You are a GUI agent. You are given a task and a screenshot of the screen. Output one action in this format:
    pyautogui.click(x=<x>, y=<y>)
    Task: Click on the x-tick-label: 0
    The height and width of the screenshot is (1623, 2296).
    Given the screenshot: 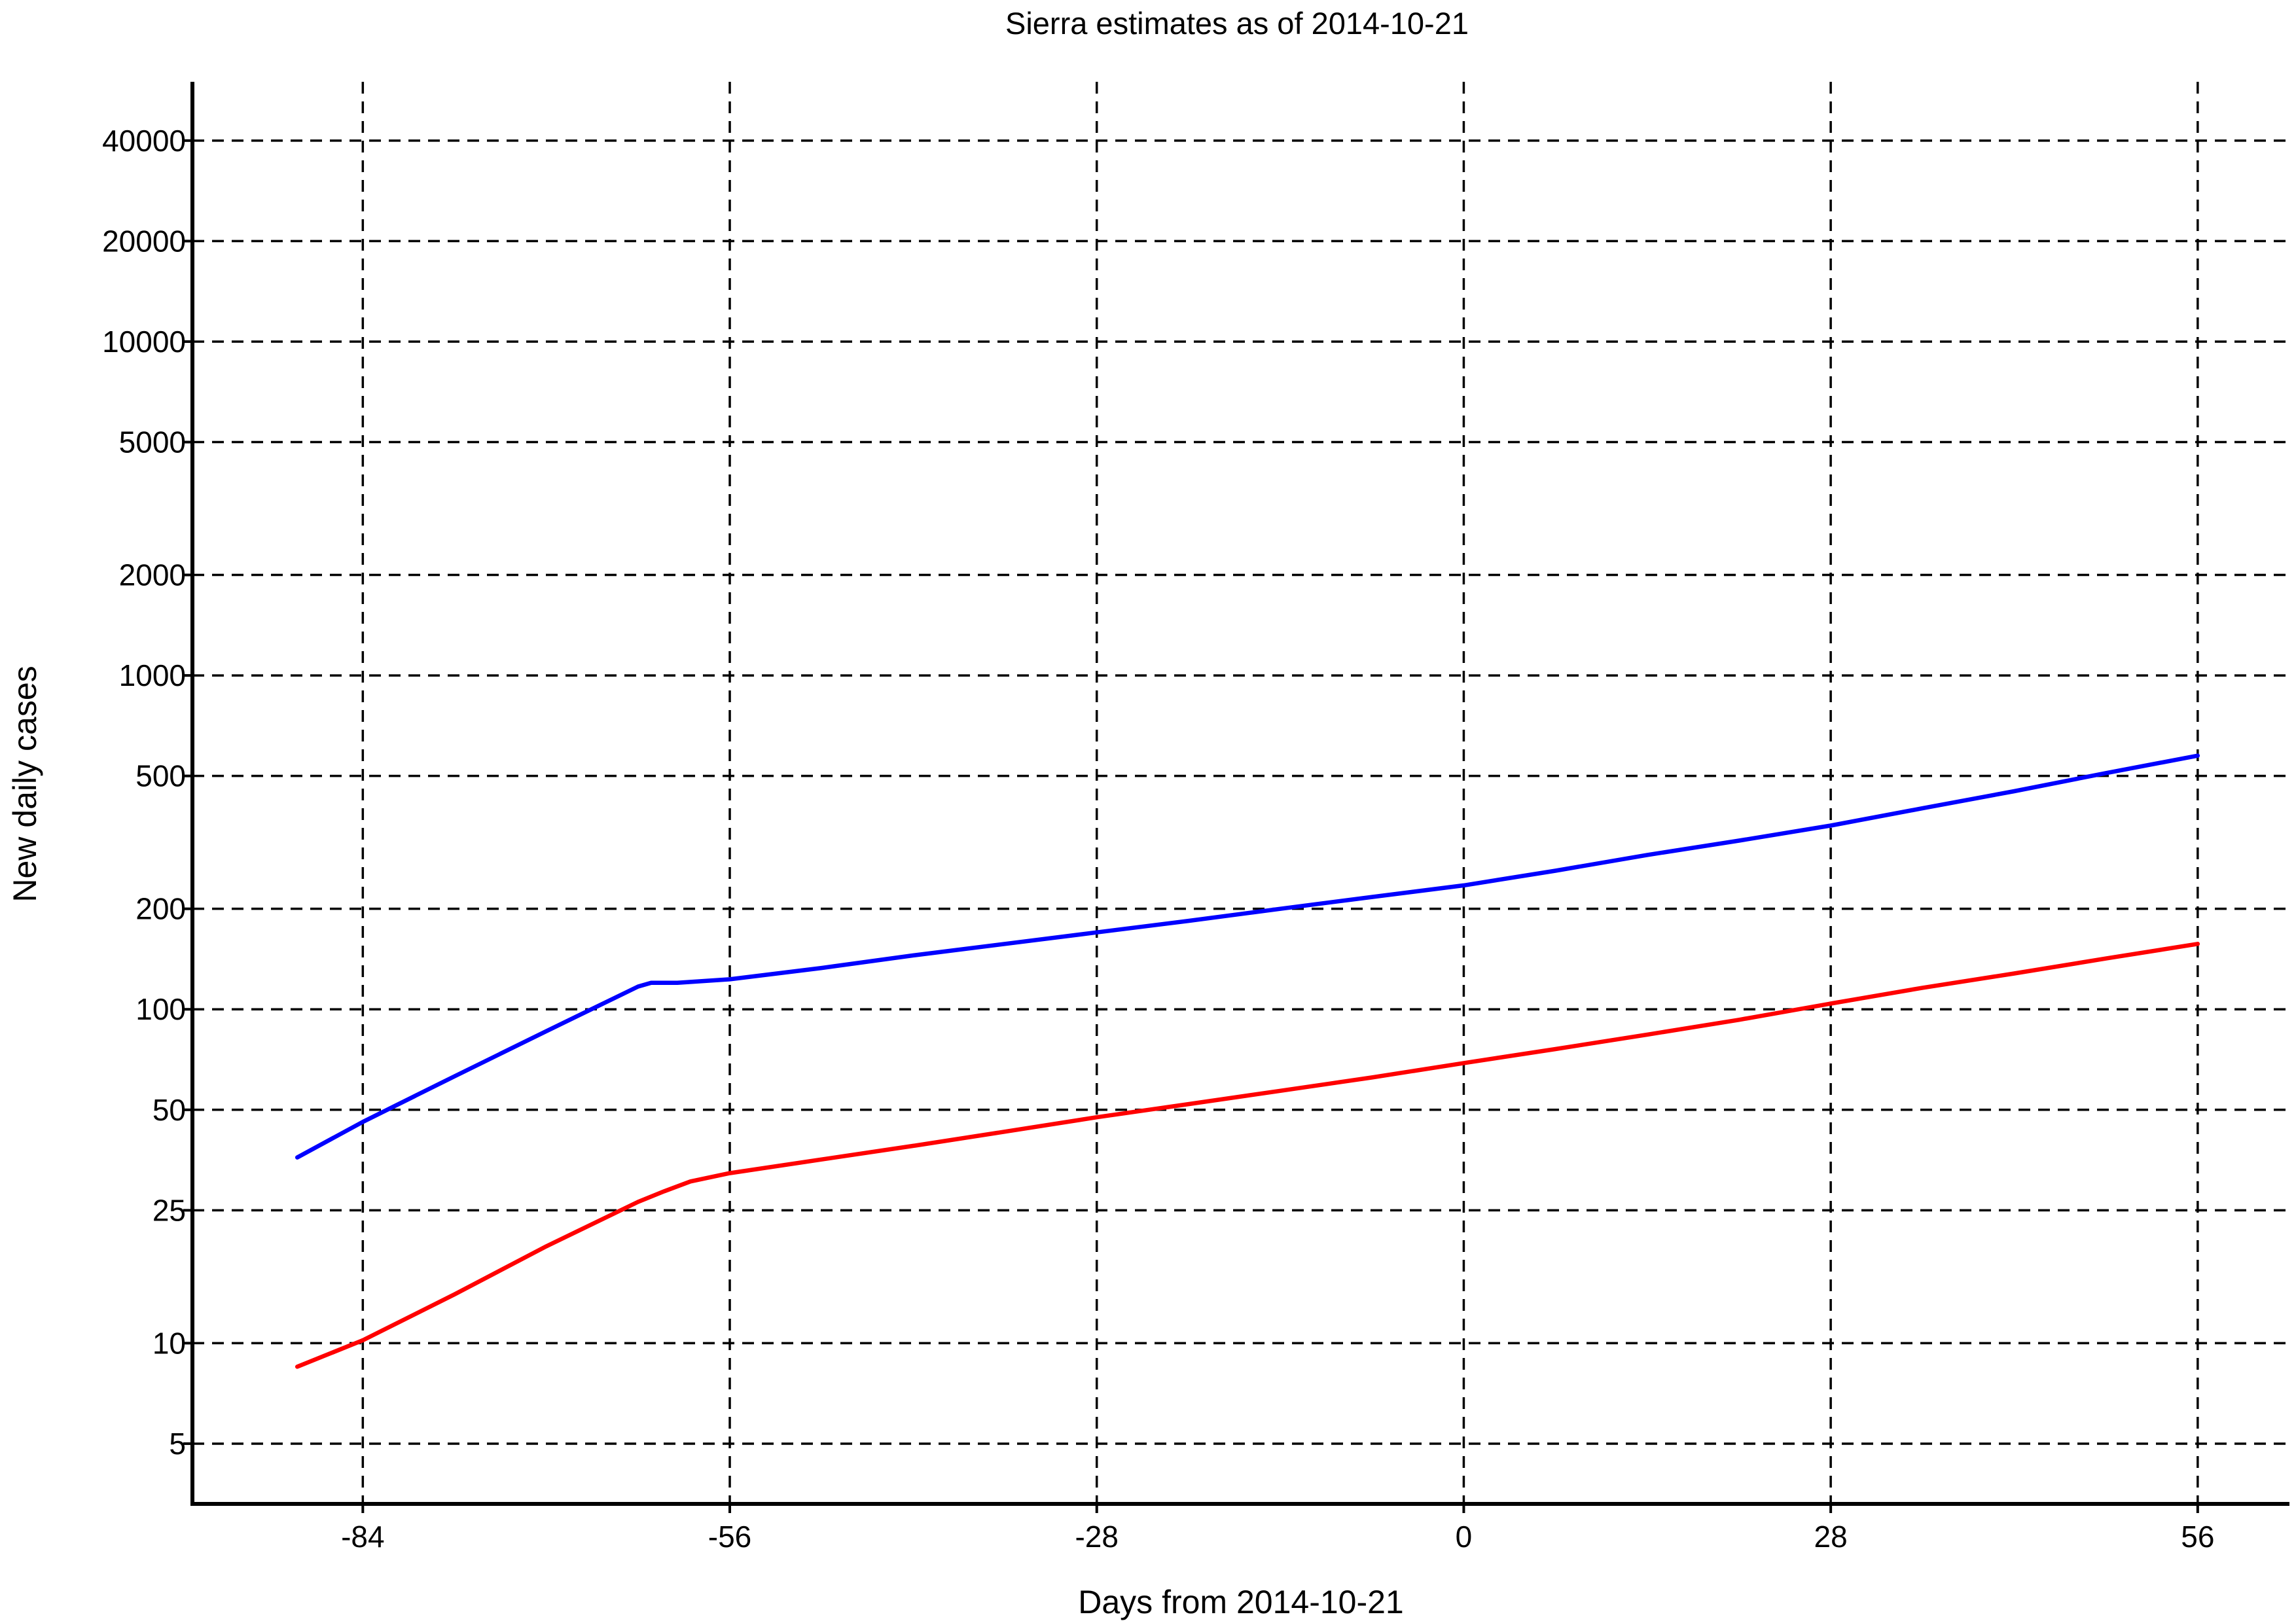 What is the action you would take?
    pyautogui.click(x=1464, y=1537)
    